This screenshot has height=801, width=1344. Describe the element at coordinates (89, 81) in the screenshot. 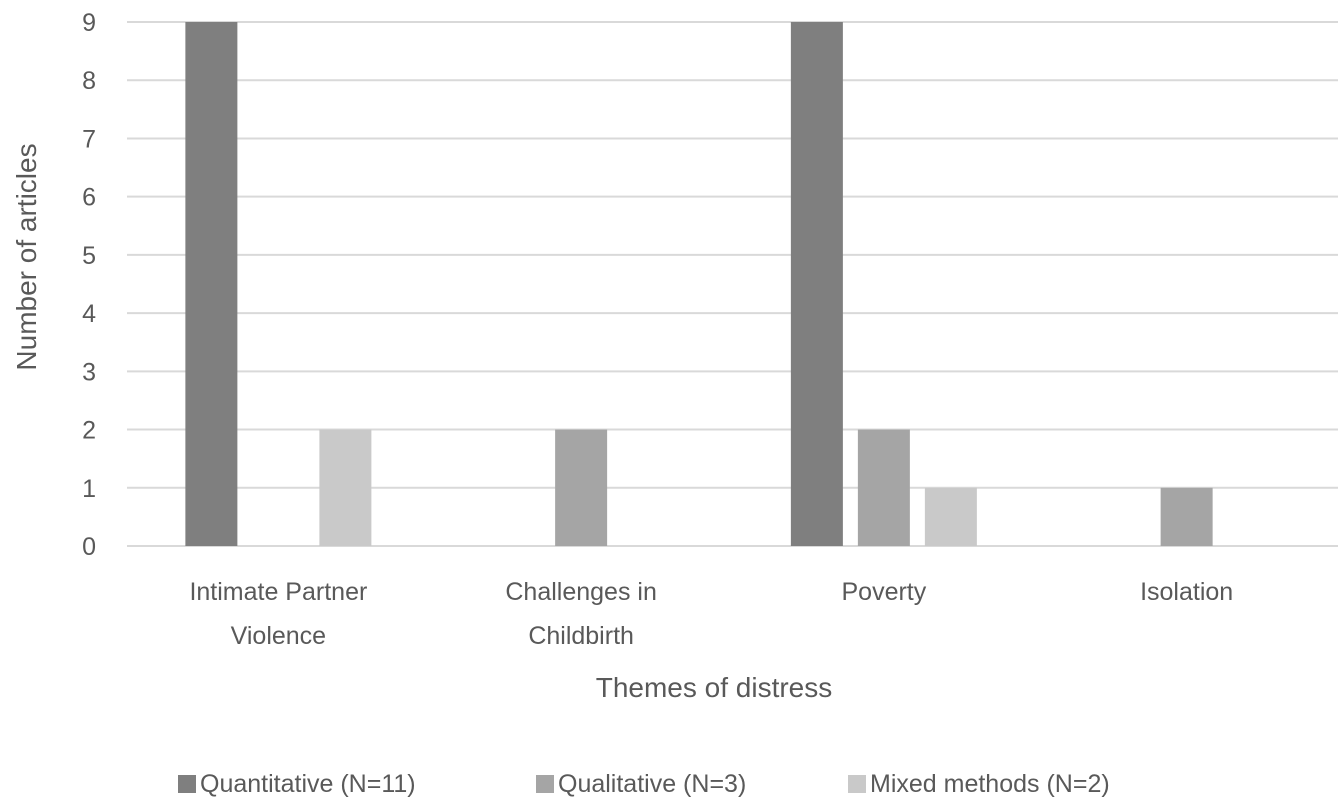

I see `y-tick-label: 8` at that location.